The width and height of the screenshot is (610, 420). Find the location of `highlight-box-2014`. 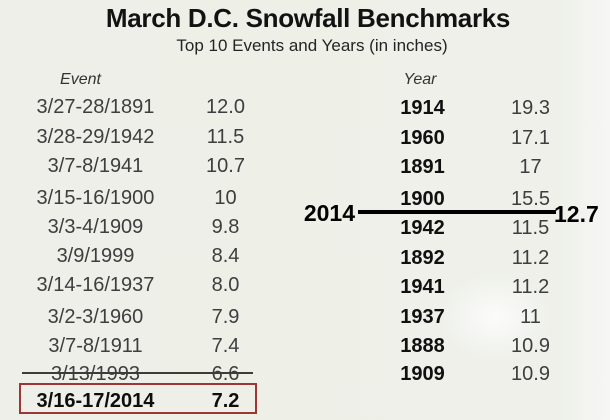

highlight-box-2014 is located at coordinates (138, 398).